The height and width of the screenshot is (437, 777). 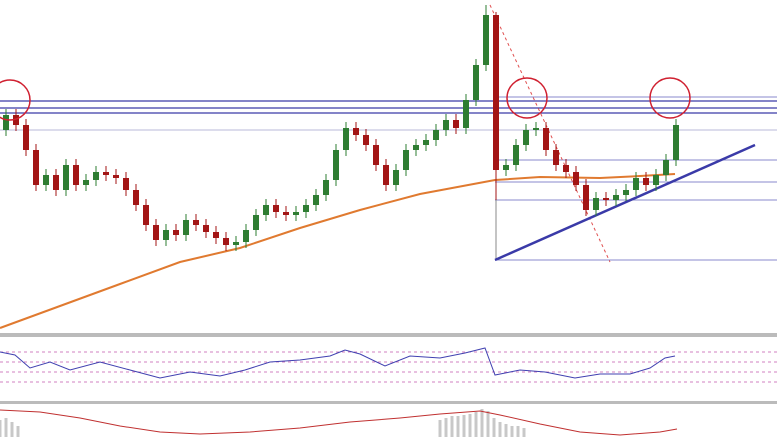 I want to click on rsi-line, so click(x=338, y=363).